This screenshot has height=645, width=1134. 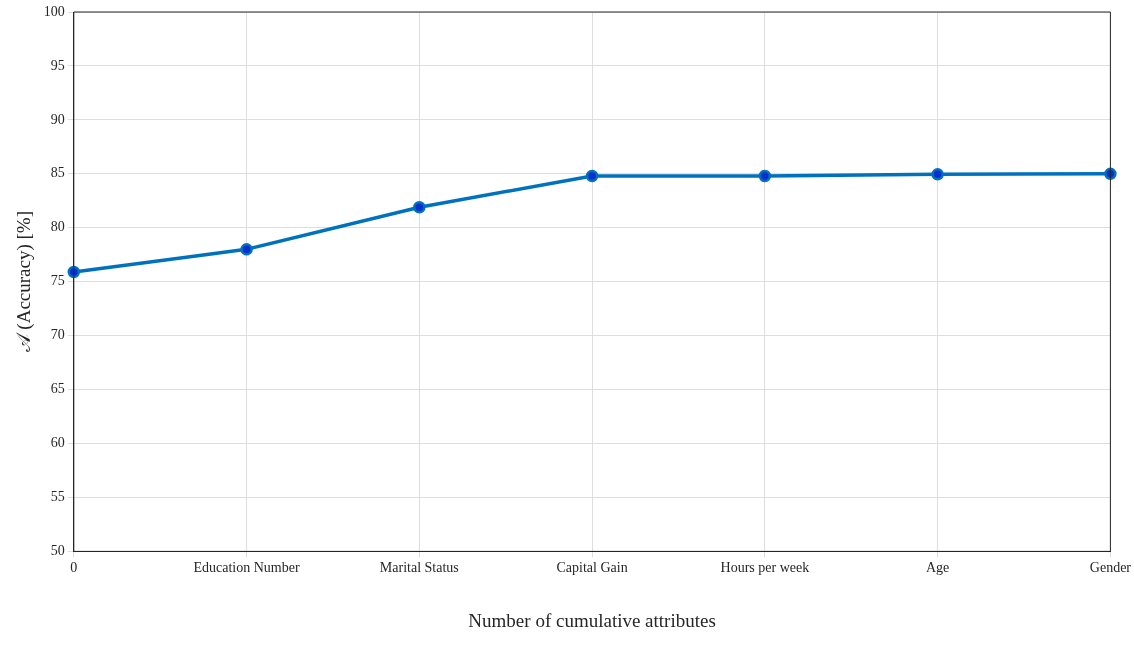 What do you see at coordinates (24, 281) in the screenshot?
I see `y-axis-title: 𝒜 (Accuracy) [%]` at bounding box center [24, 281].